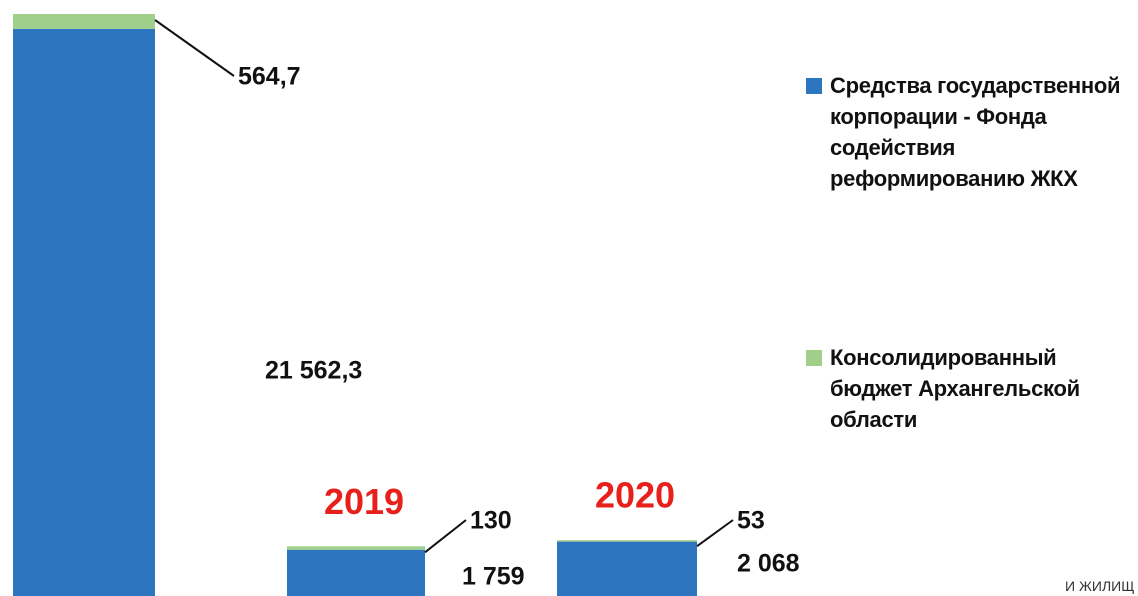  I want to click on data-label: 1 759, so click(493, 577).